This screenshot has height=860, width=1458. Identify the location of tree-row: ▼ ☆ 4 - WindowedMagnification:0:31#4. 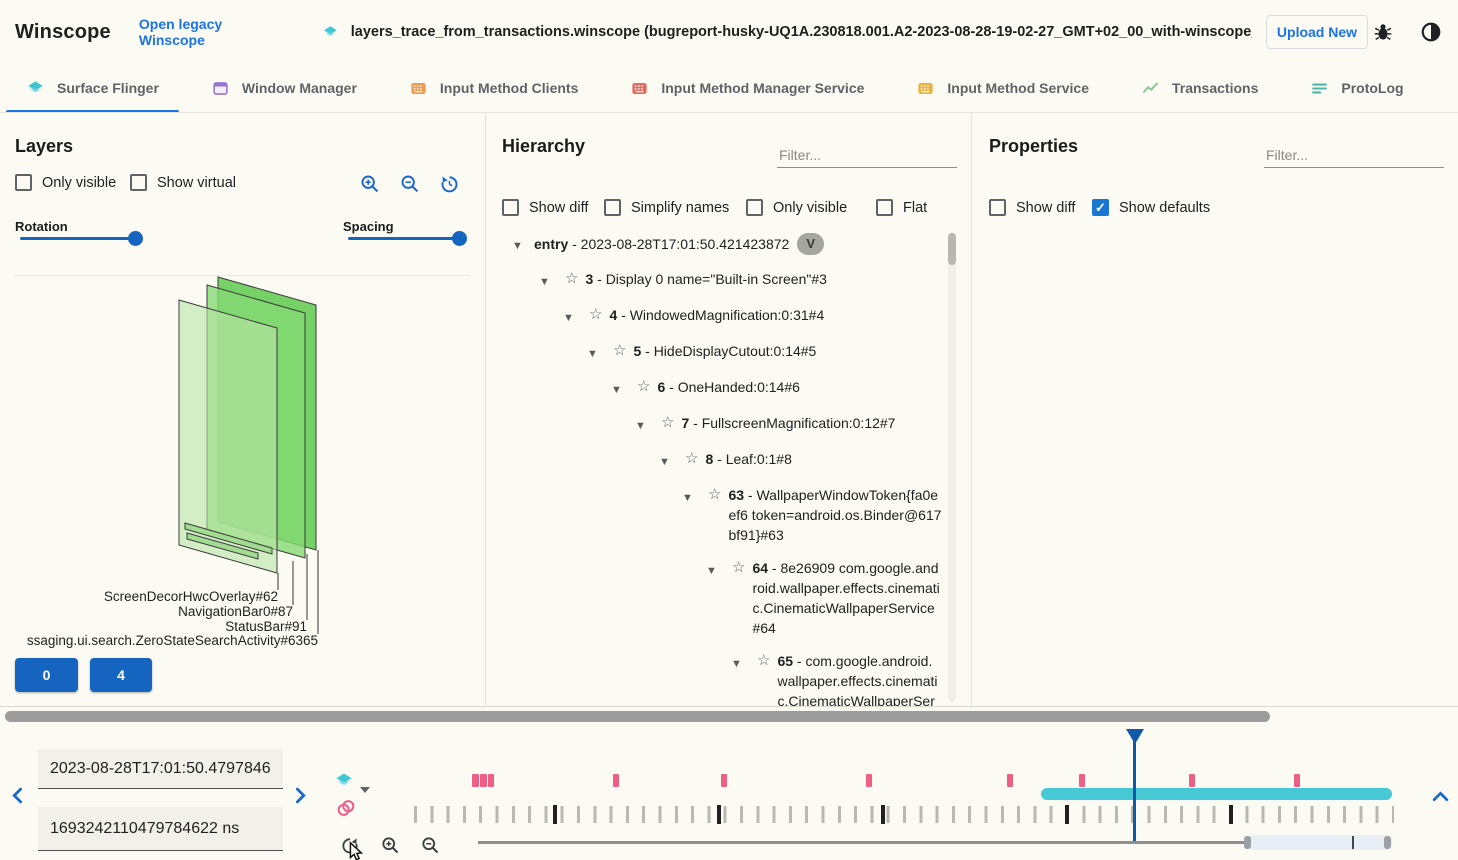
(767, 316).